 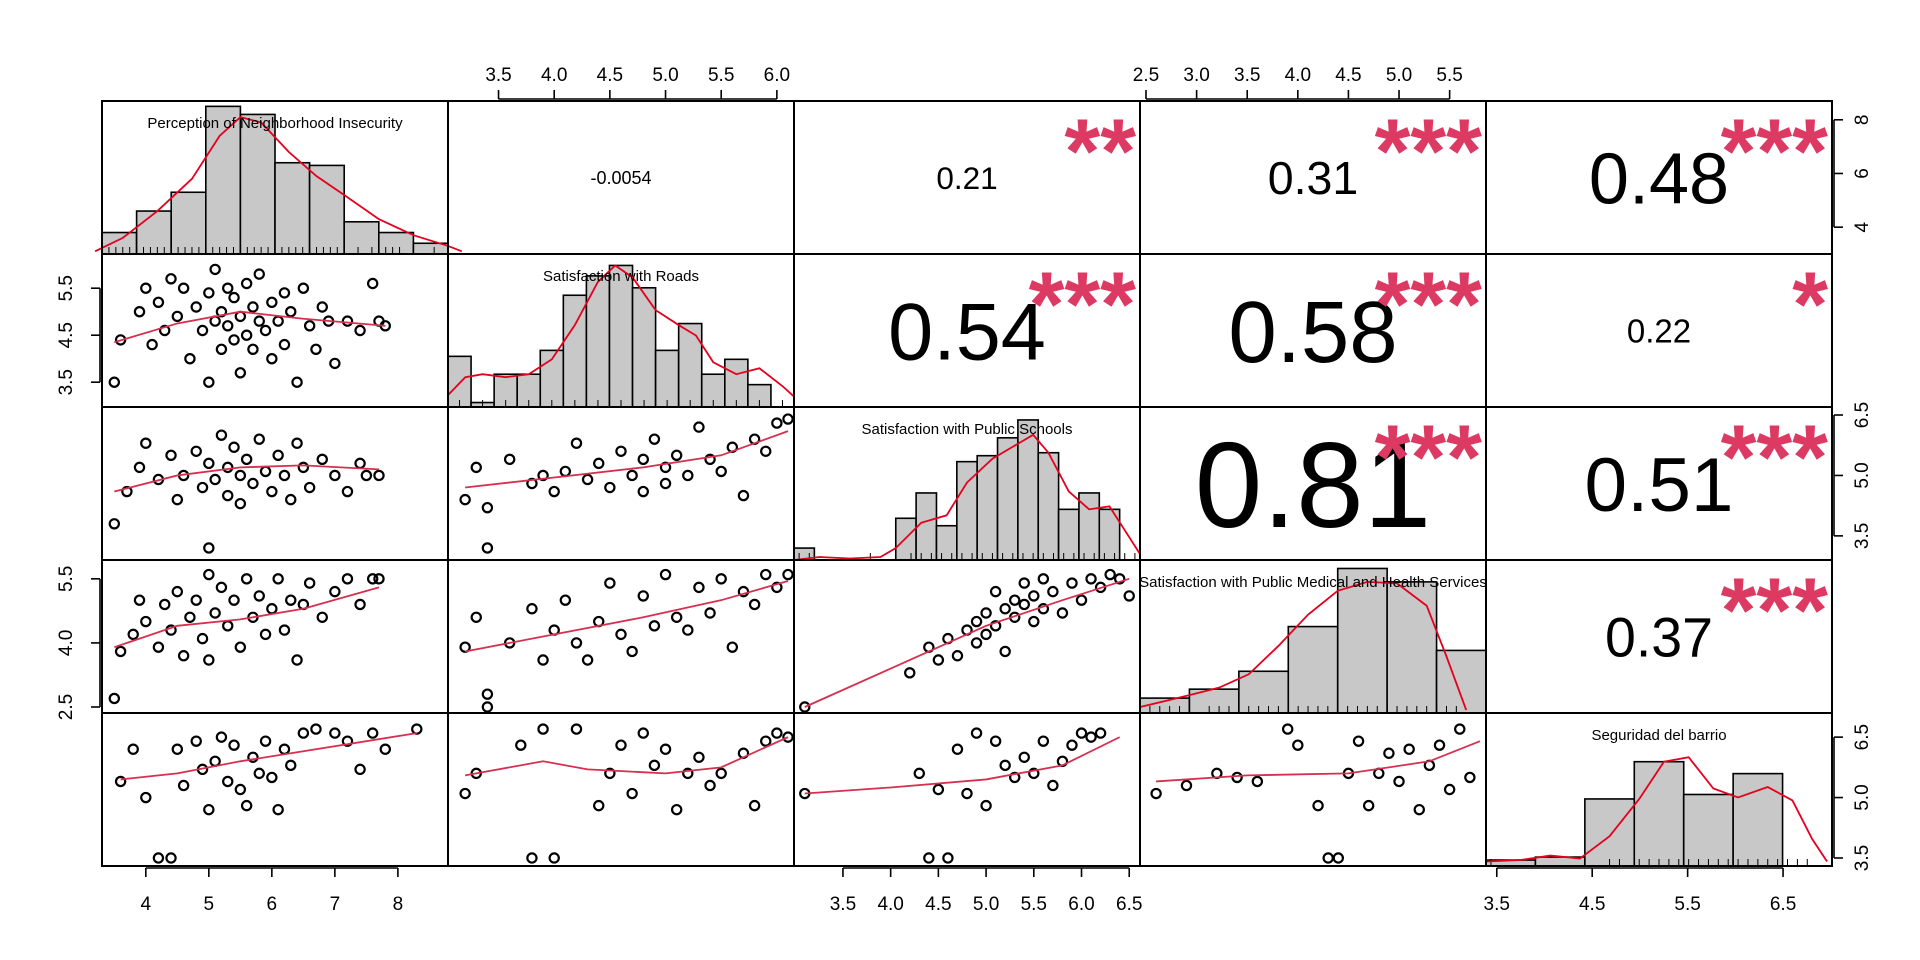 I want to click on axis-tick-label: 8, so click(x=398, y=904).